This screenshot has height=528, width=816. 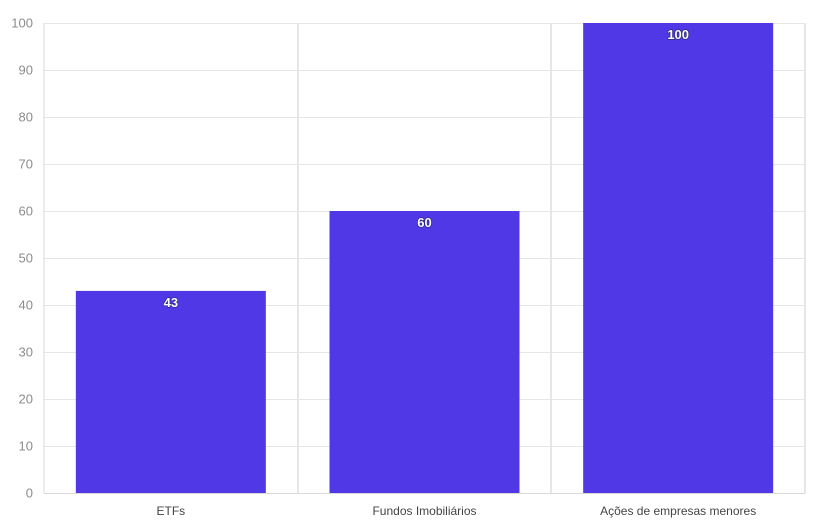 I want to click on y-tick-label: 80, so click(x=26, y=117).